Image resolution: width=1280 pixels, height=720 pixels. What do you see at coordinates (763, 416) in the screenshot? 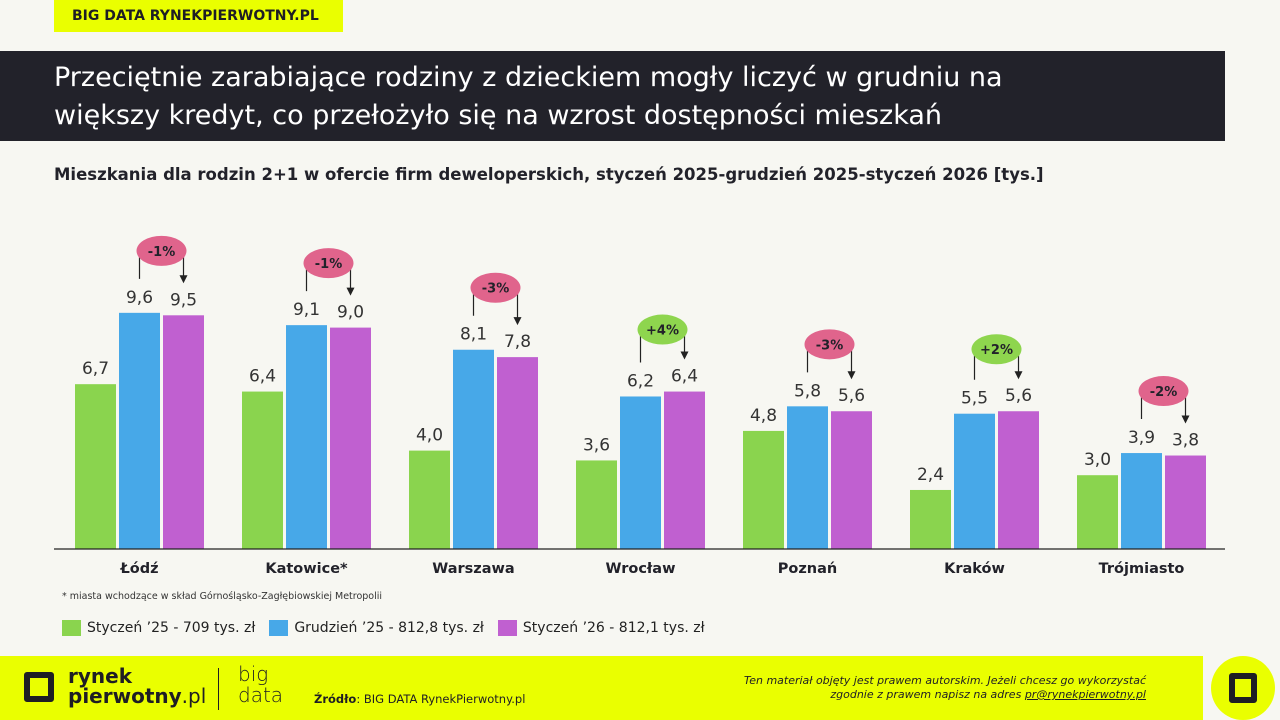
I see `data-label: 4,8` at bounding box center [763, 416].